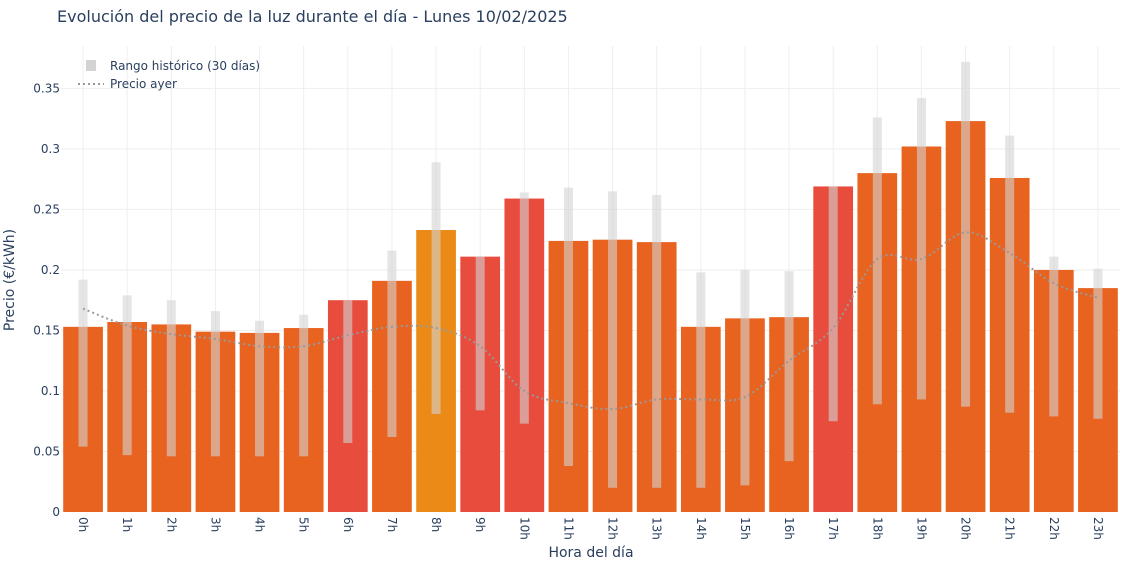  I want to click on x-tick-label: 15h, so click(745, 528).